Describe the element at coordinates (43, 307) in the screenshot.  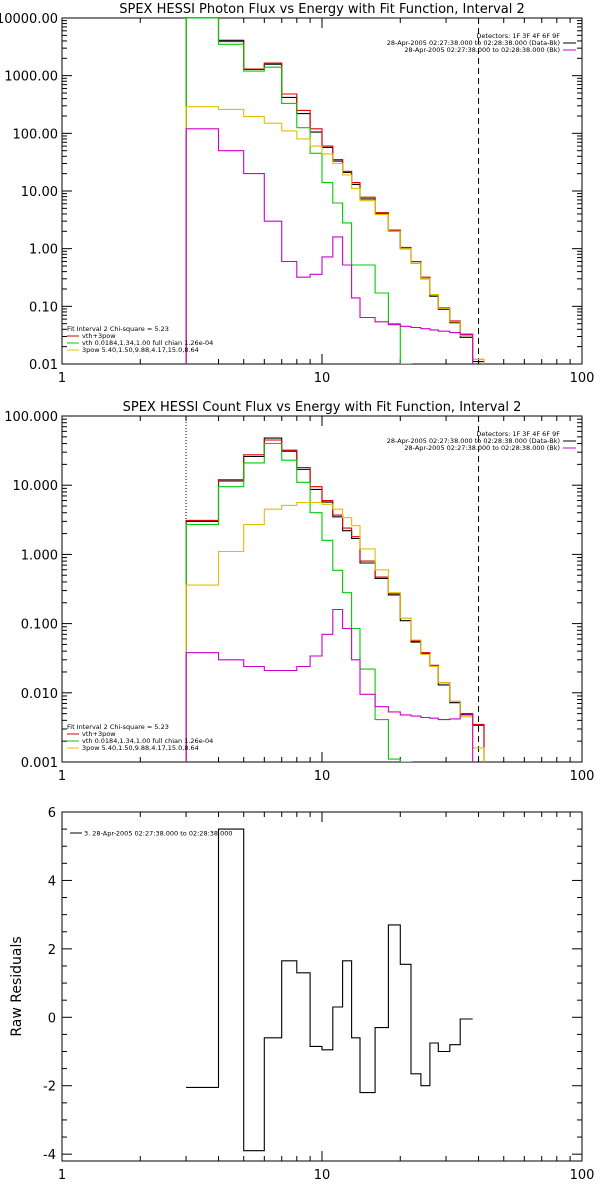
I see `y-tick-label: 0.10` at that location.